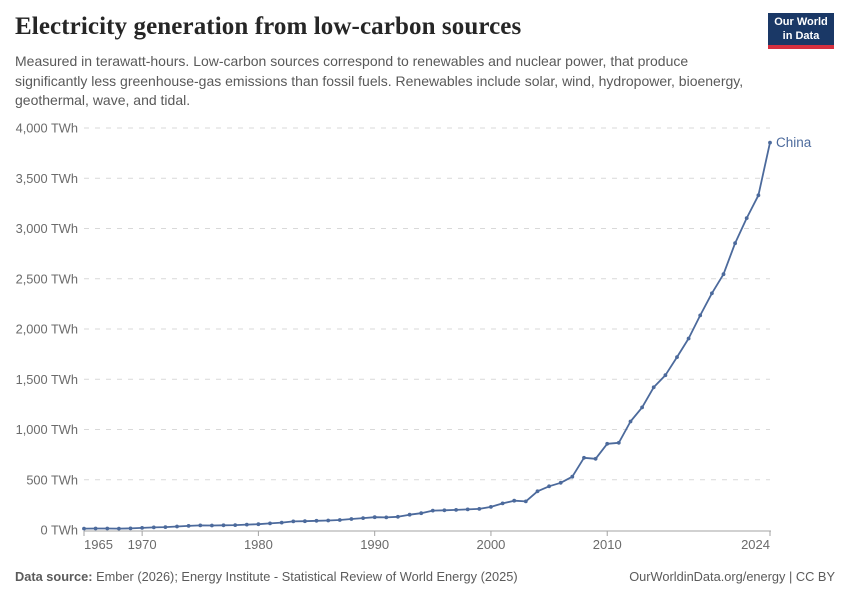 The image size is (850, 600). What do you see at coordinates (52, 479) in the screenshot?
I see `y-axis-label: 500 TWh` at bounding box center [52, 479].